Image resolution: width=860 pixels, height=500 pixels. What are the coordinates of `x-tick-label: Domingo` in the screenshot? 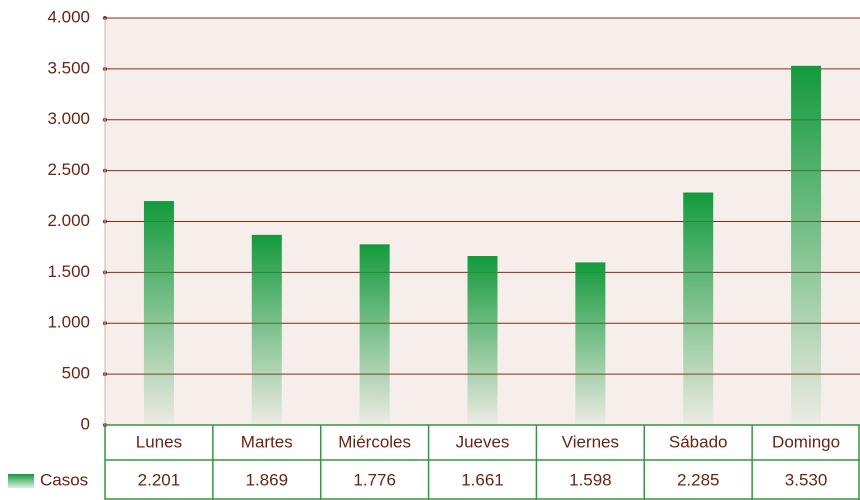 It's located at (806, 441).